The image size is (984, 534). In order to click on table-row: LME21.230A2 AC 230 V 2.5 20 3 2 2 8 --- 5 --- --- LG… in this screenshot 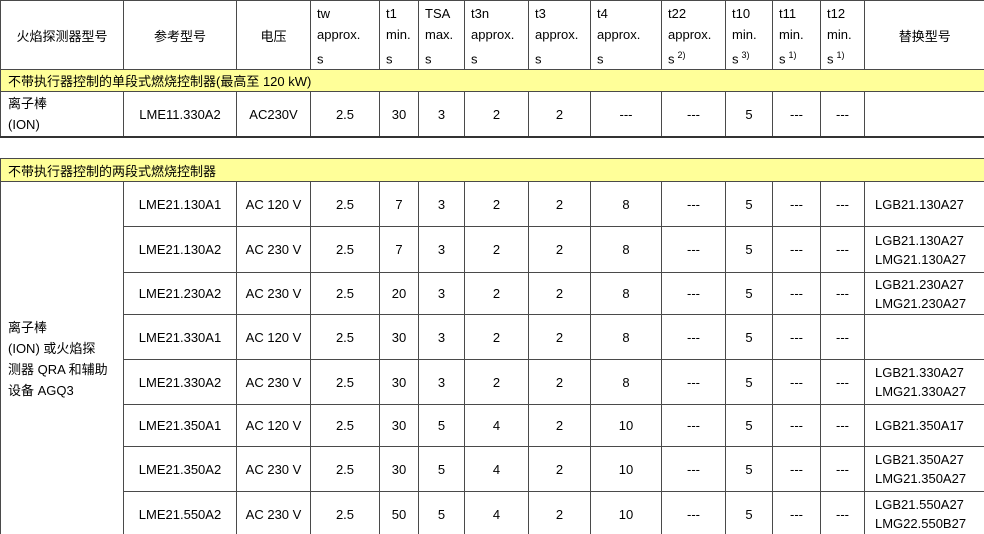, I will do `click(492, 294)`.